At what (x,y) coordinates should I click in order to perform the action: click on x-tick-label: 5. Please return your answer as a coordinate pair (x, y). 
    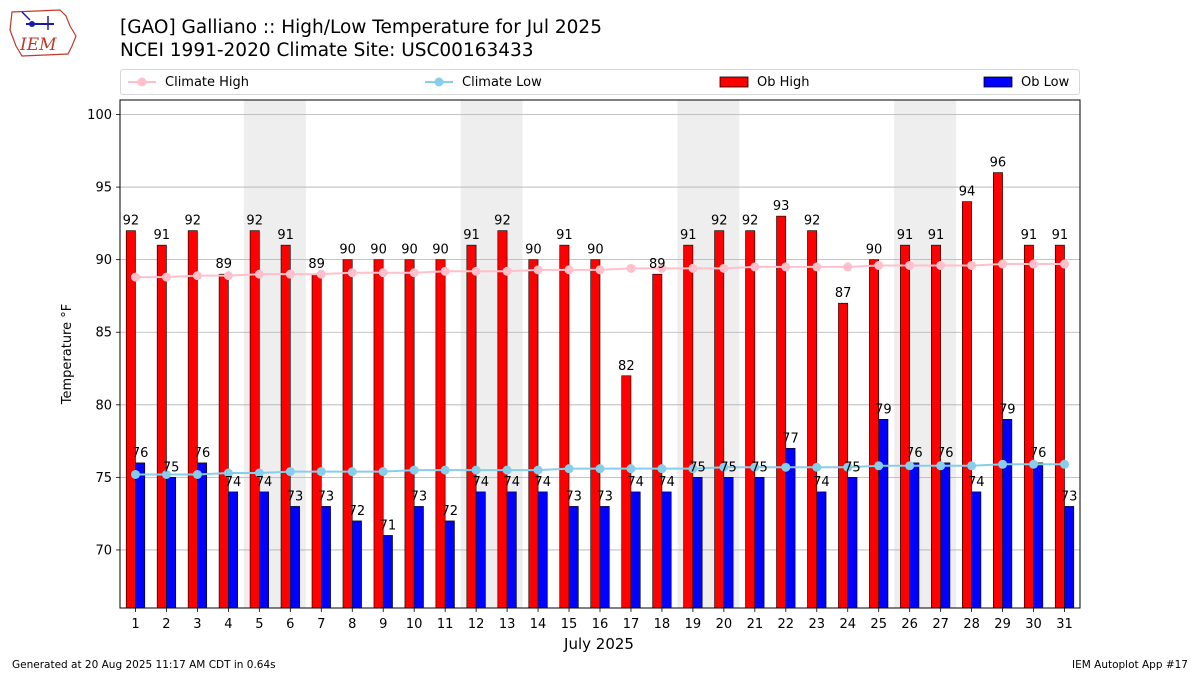
    Looking at the image, I should click on (259, 624).